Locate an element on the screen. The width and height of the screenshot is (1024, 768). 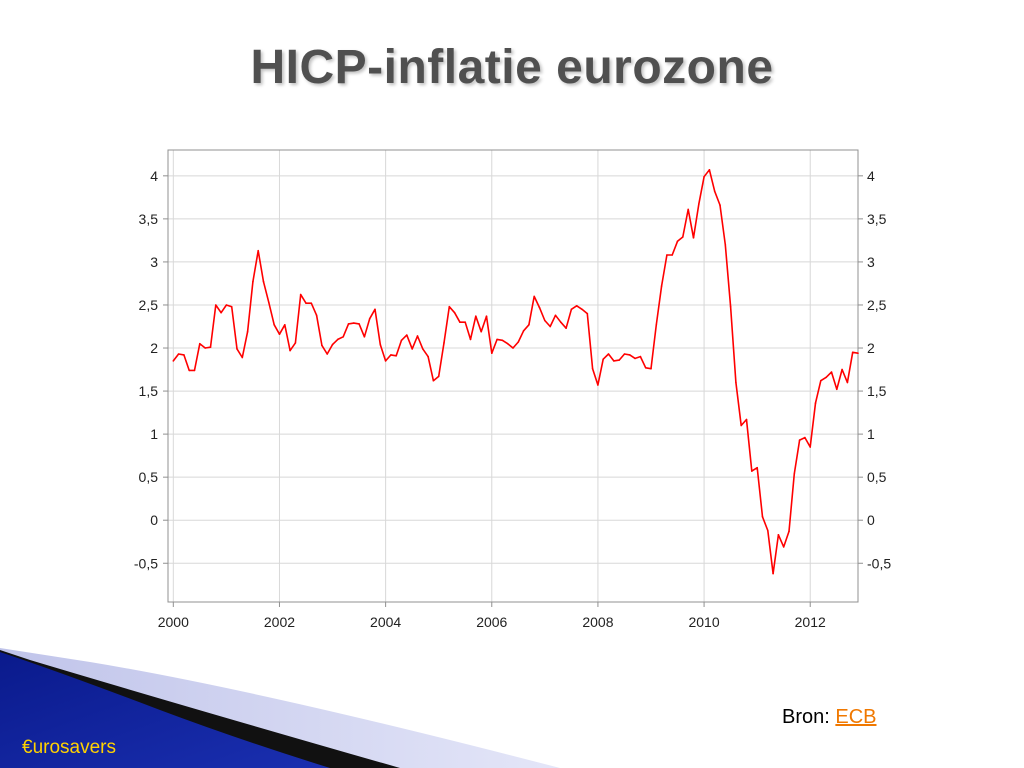
x-tick-label: 2006 is located at coordinates (491, 622).